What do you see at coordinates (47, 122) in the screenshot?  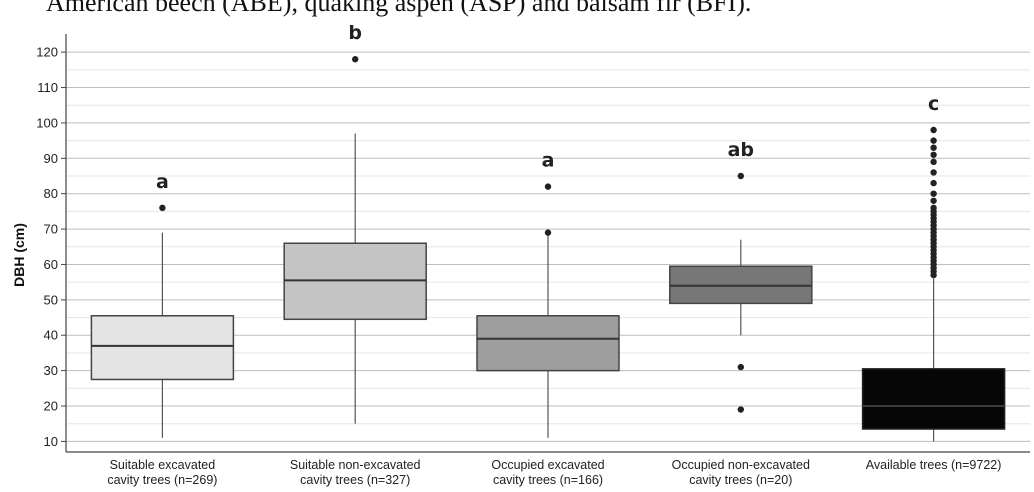 I see `y-tick-label: 100` at bounding box center [47, 122].